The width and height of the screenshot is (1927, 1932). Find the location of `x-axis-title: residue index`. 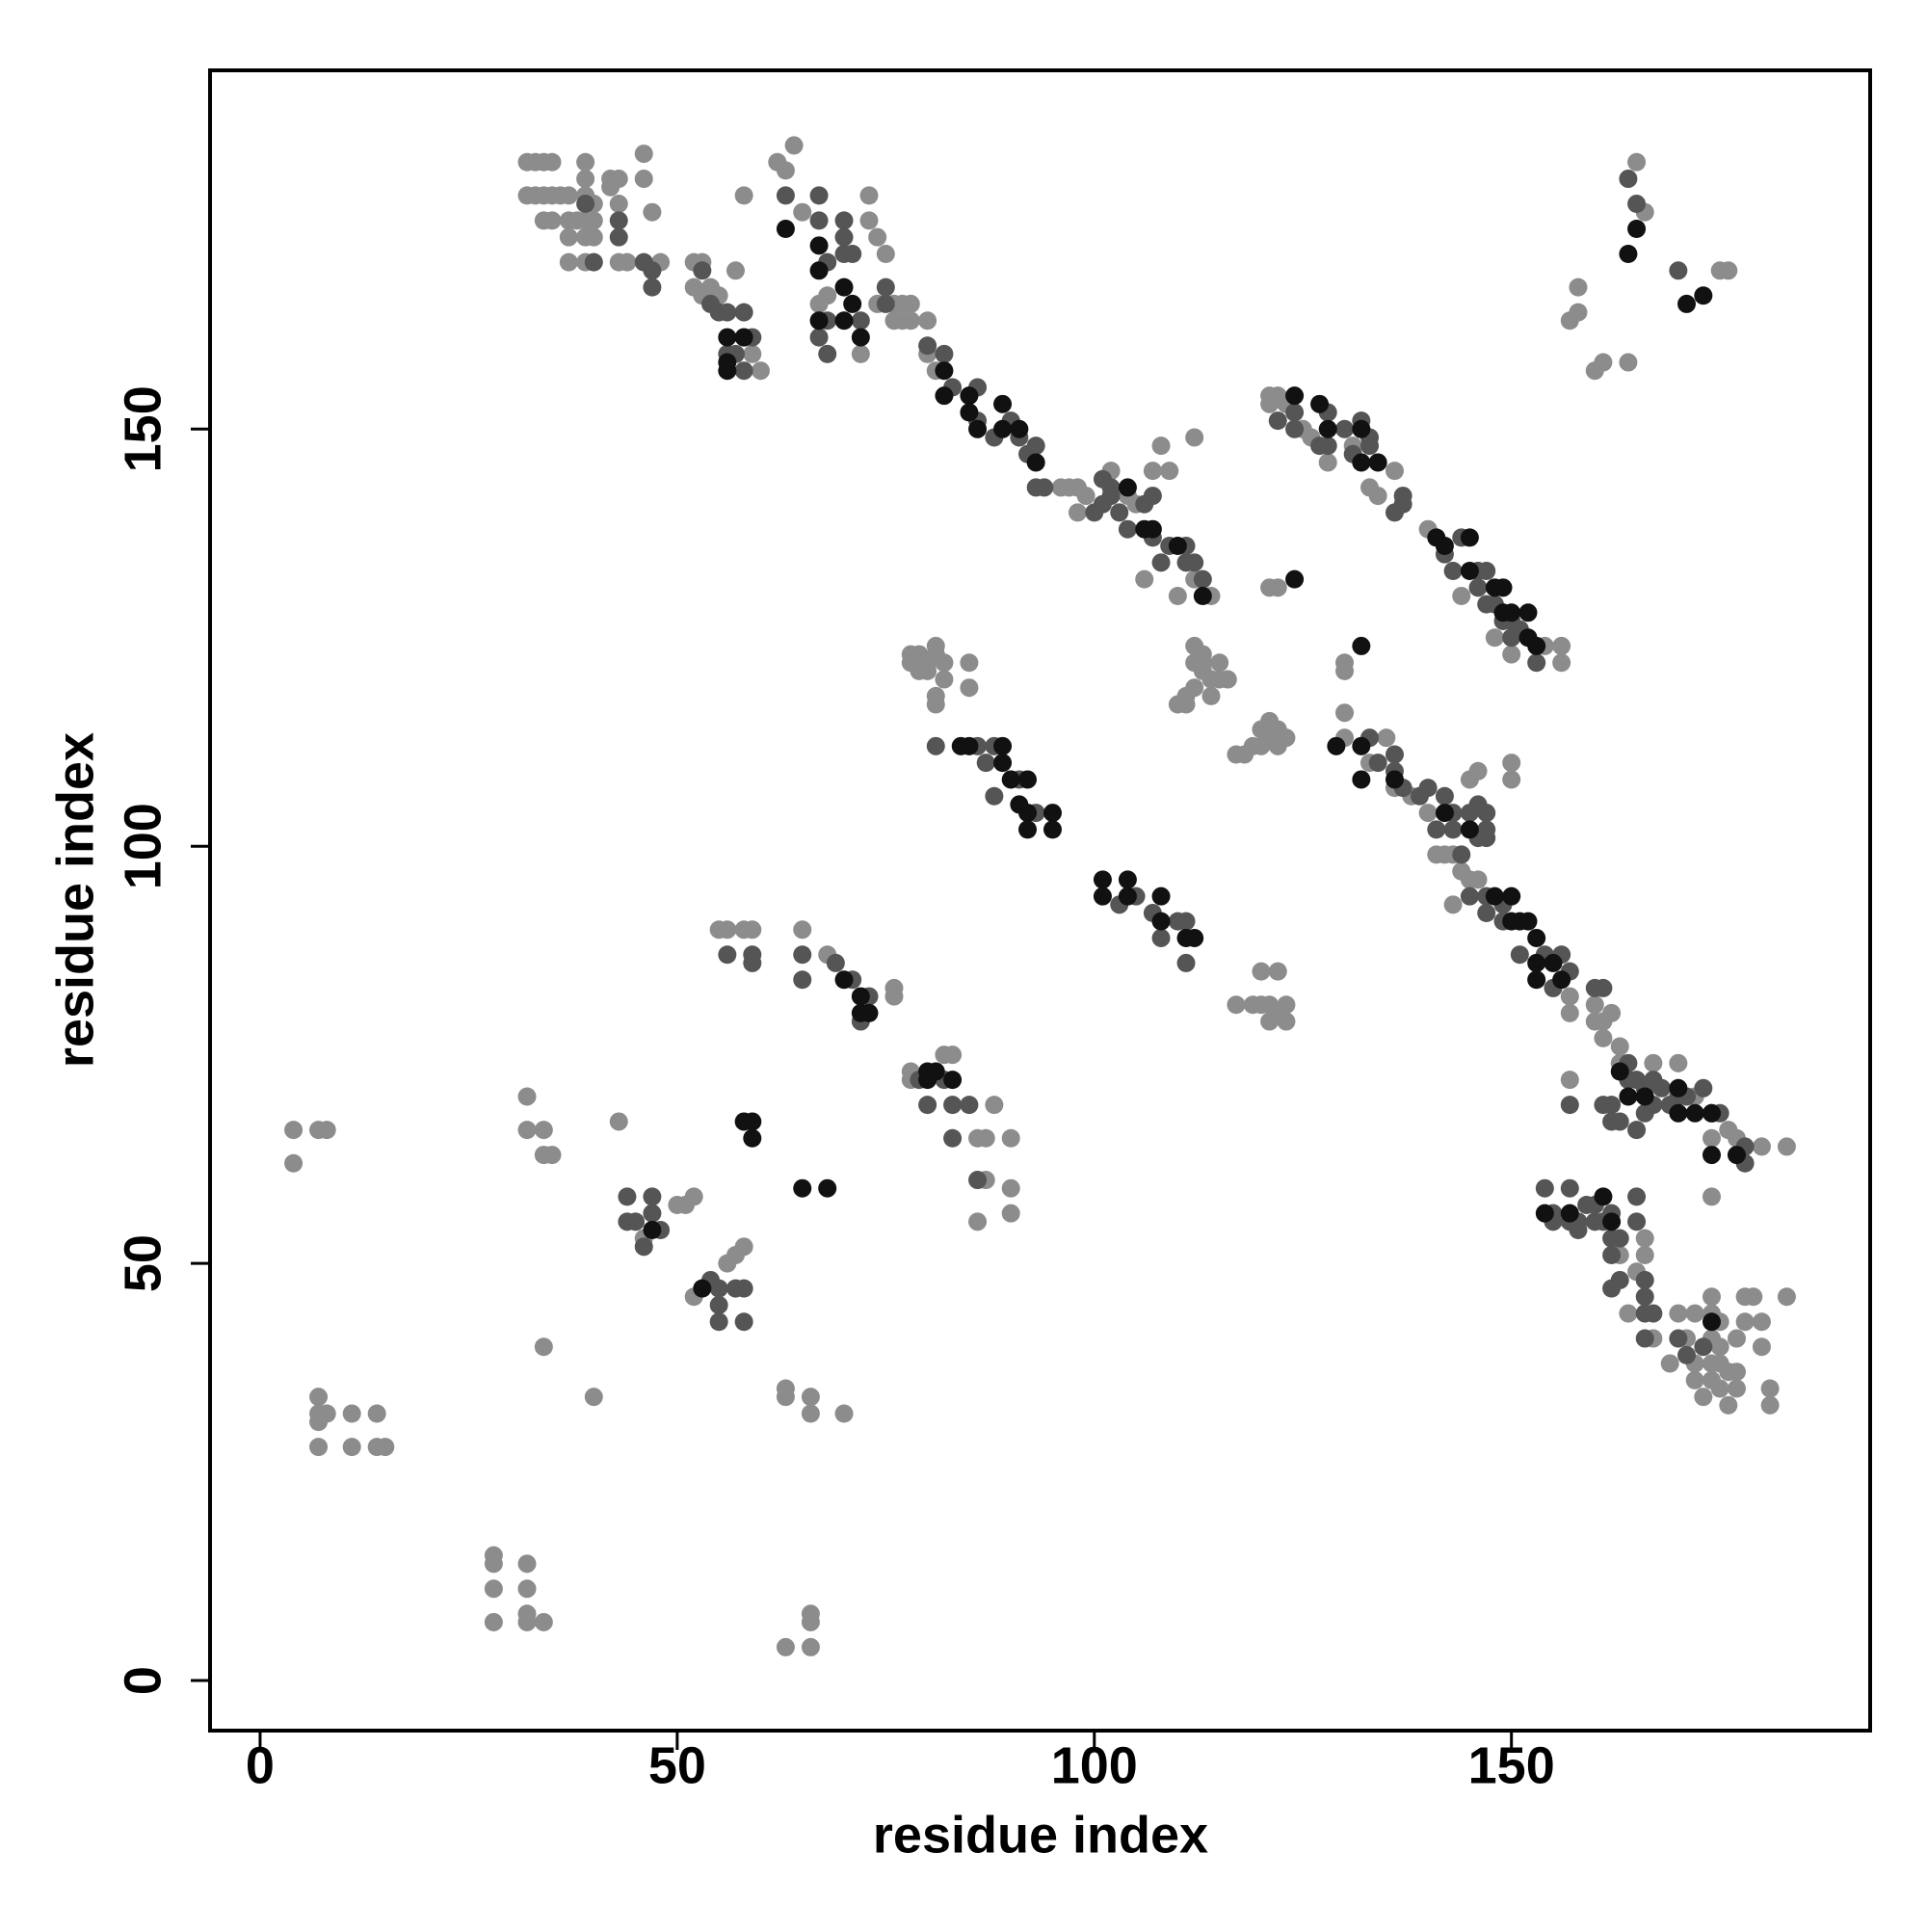

x-axis-title: residue index is located at coordinates (1041, 1835).